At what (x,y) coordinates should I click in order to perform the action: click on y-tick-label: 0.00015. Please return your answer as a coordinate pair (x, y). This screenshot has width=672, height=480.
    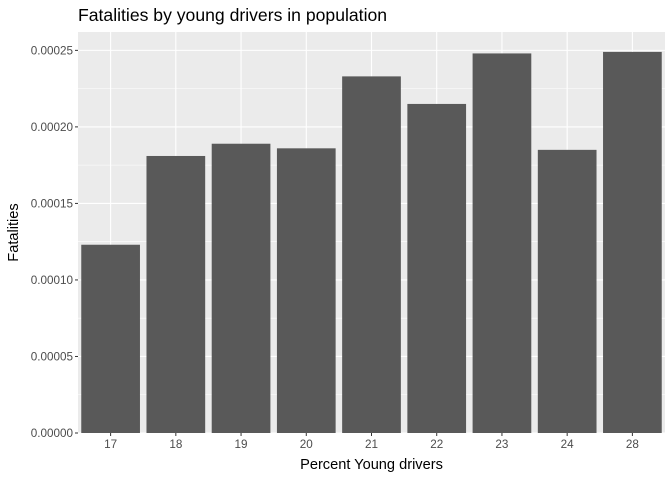
    Looking at the image, I should click on (52, 203).